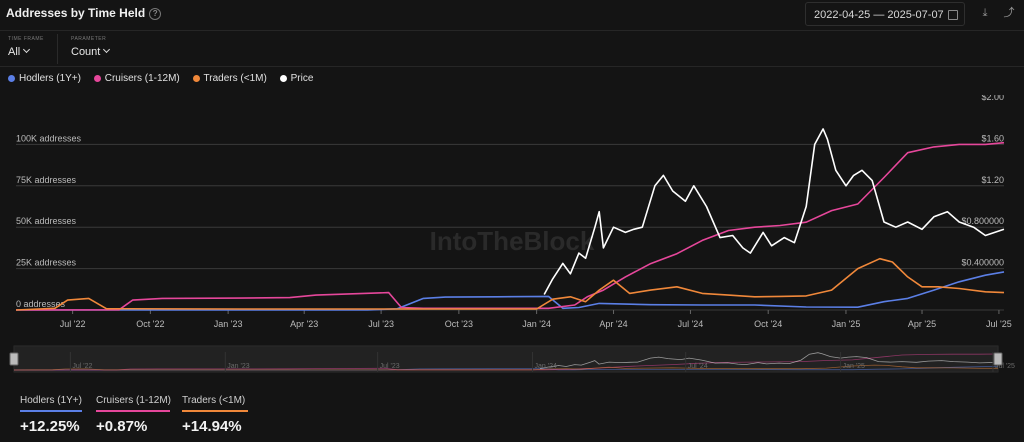  I want to click on summary-item-cruisers: Cruisers (1-12M) +0.87%, so click(134, 415).